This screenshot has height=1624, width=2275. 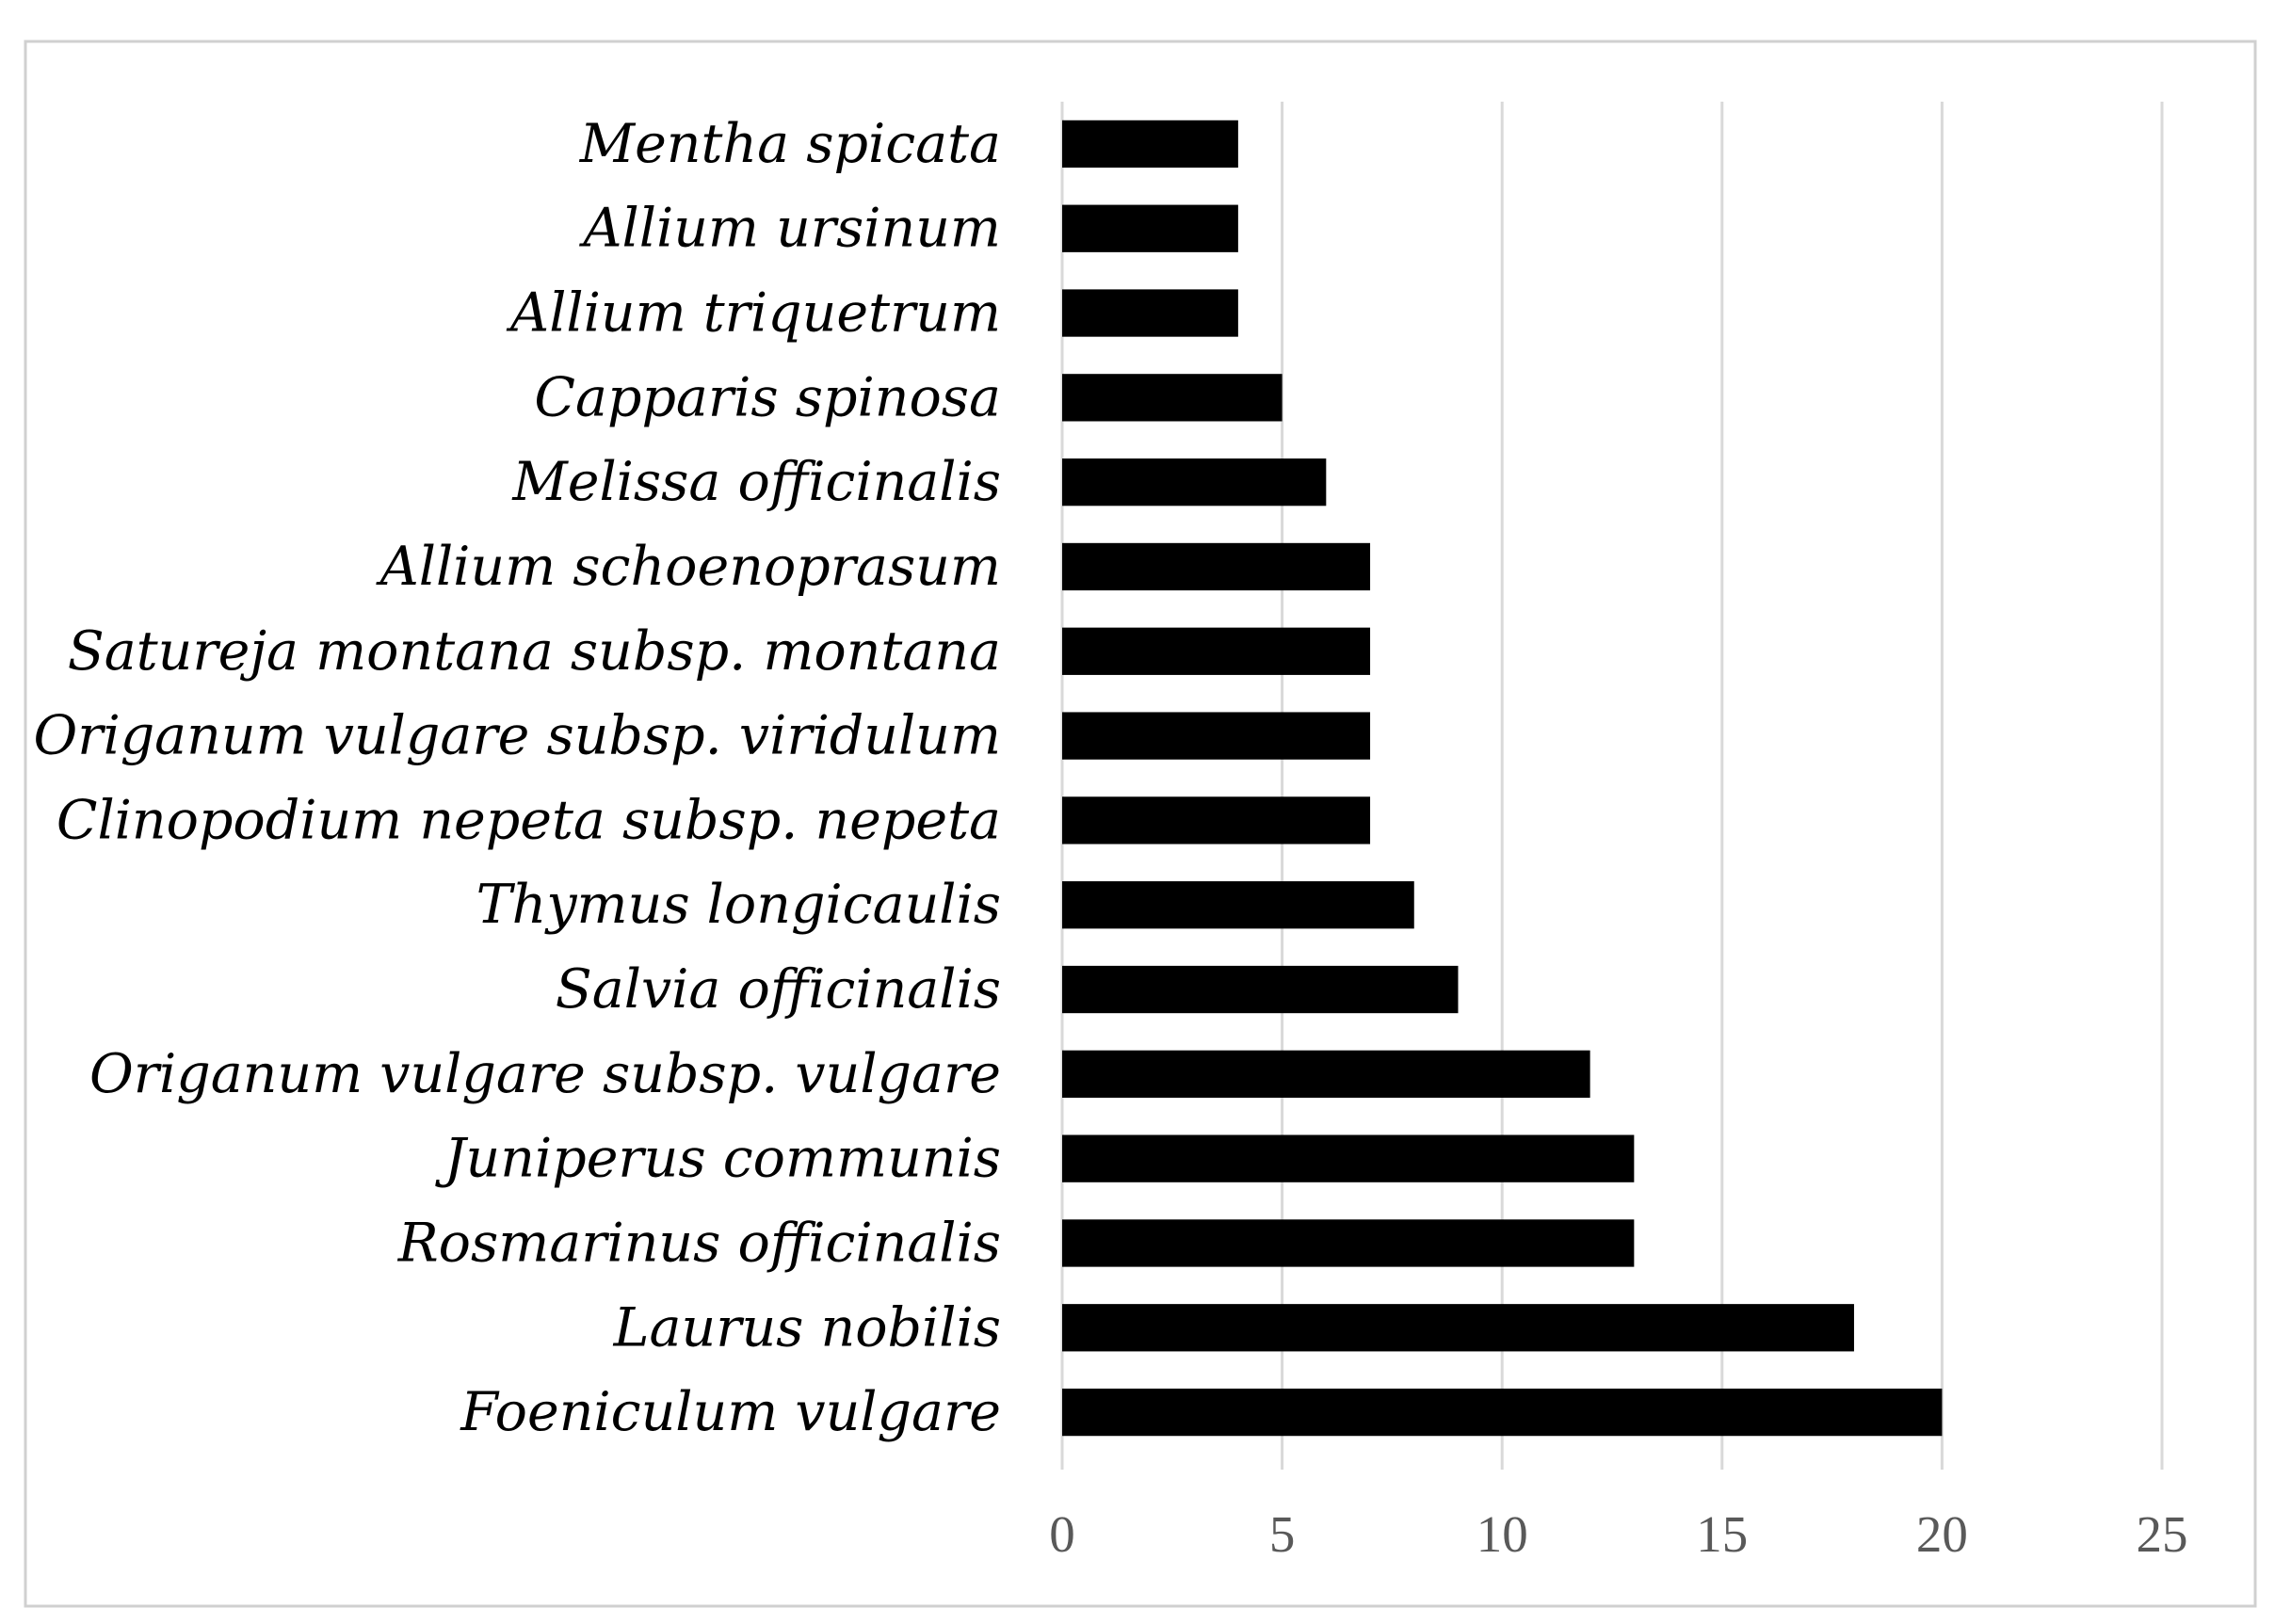 What do you see at coordinates (517, 736) in the screenshot?
I see `category-label: Origanum vulgare subsp. viridulum` at bounding box center [517, 736].